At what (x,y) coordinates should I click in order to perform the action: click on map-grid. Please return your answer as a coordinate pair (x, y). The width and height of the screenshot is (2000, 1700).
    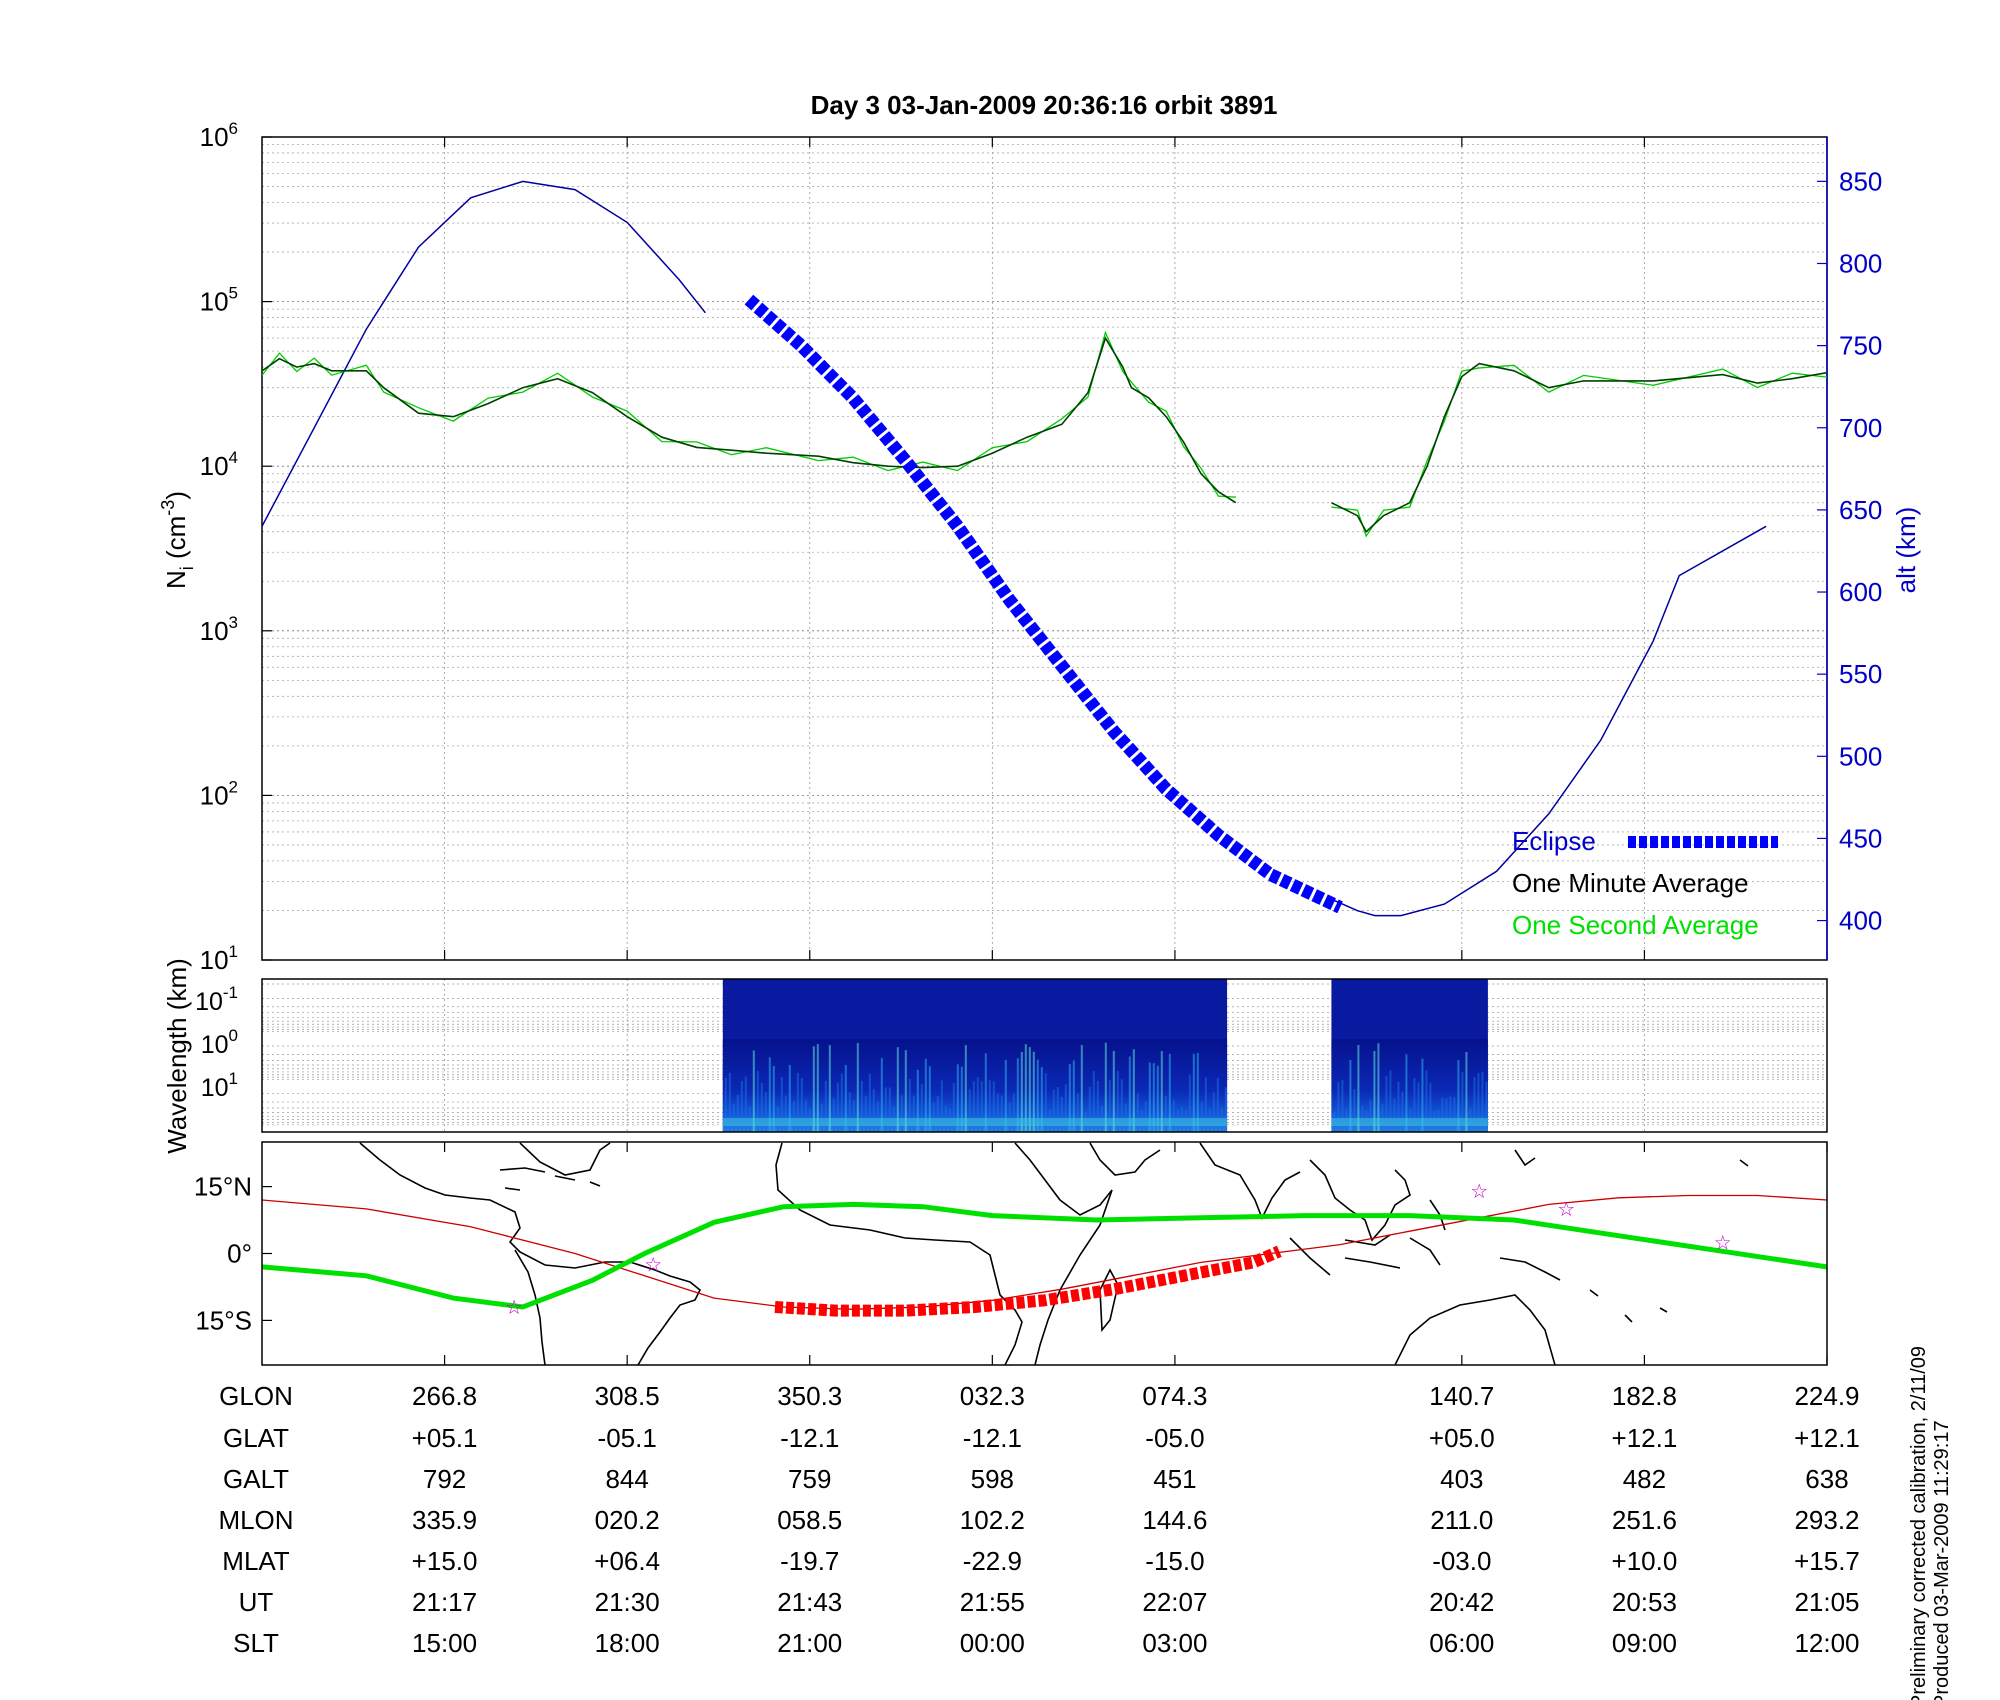
    Looking at the image, I should click on (1135, 1253).